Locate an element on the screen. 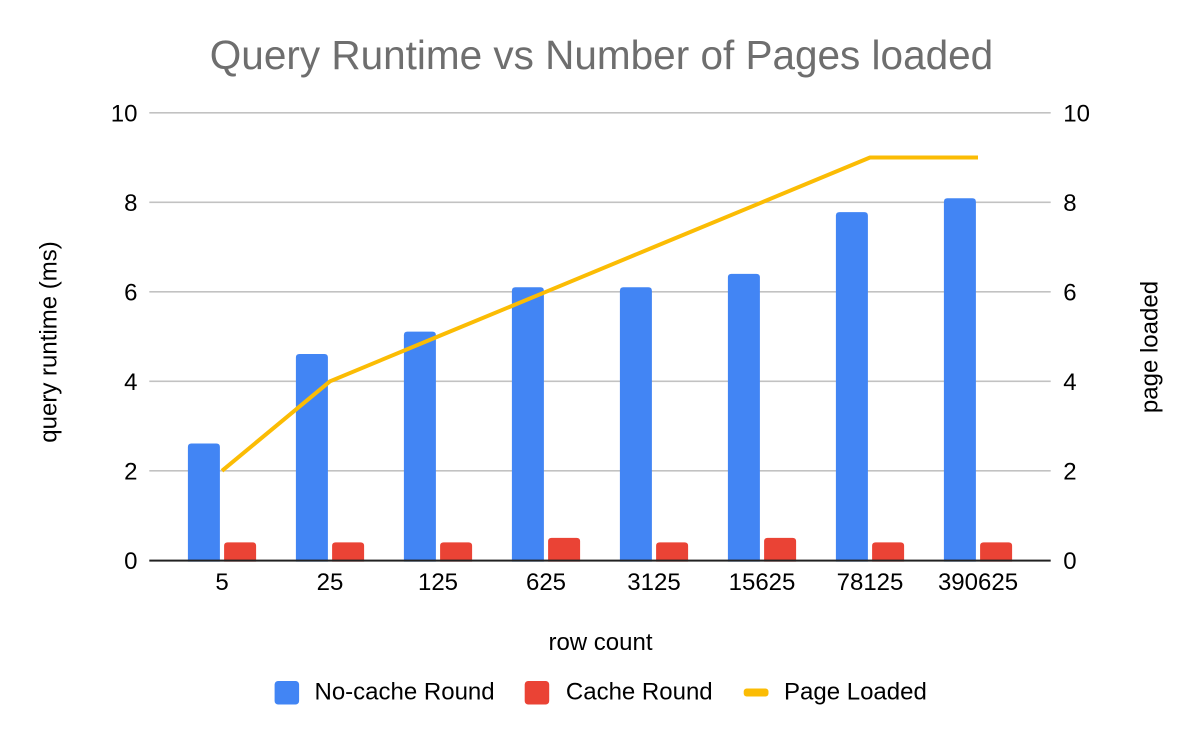  svg-text:Query Runtime vs Number of Pag: Query Runtime vs Number of Pages loaded is located at coordinates (601, 55).